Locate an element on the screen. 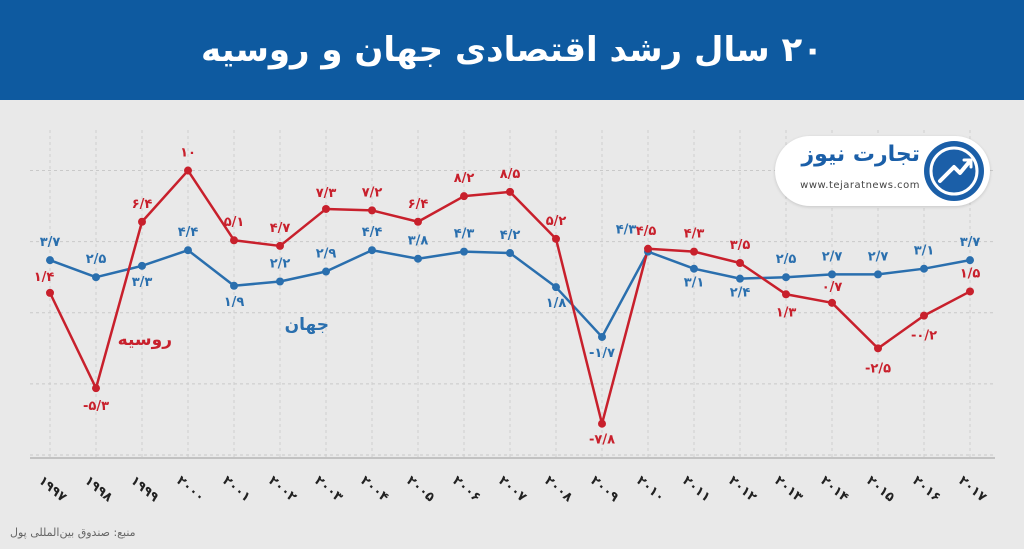 This screenshot has width=1024, height=549. x-tick-label: ۲۰۱۷ is located at coordinates (972, 489).